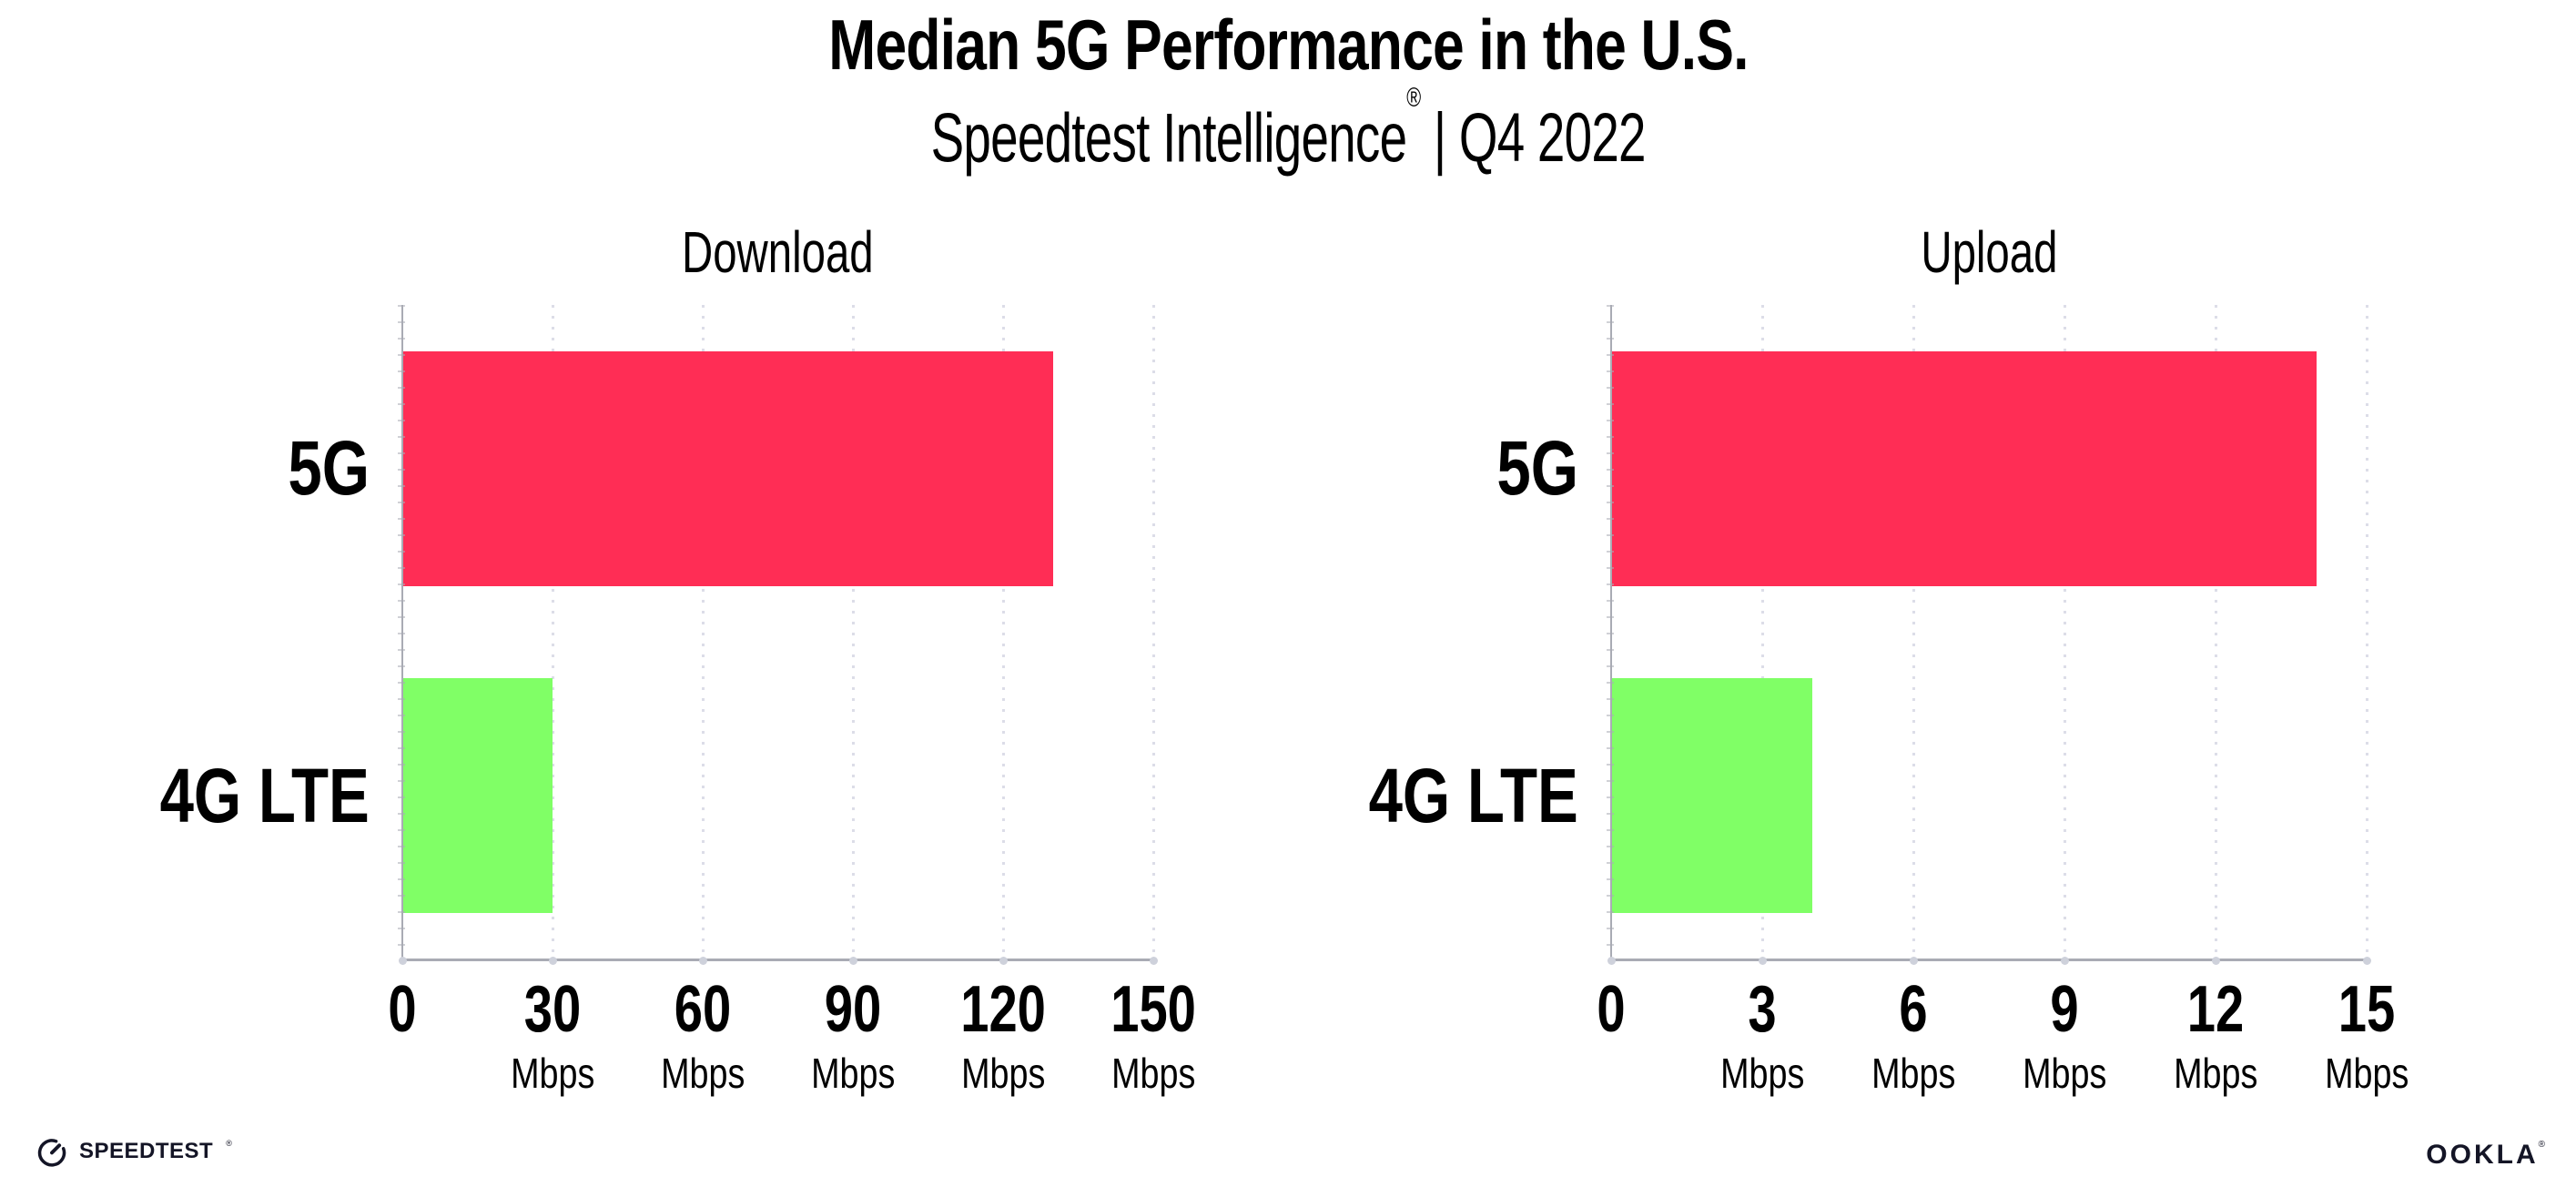 The width and height of the screenshot is (2576, 1197). I want to click on tick-label: 90, so click(853, 1010).